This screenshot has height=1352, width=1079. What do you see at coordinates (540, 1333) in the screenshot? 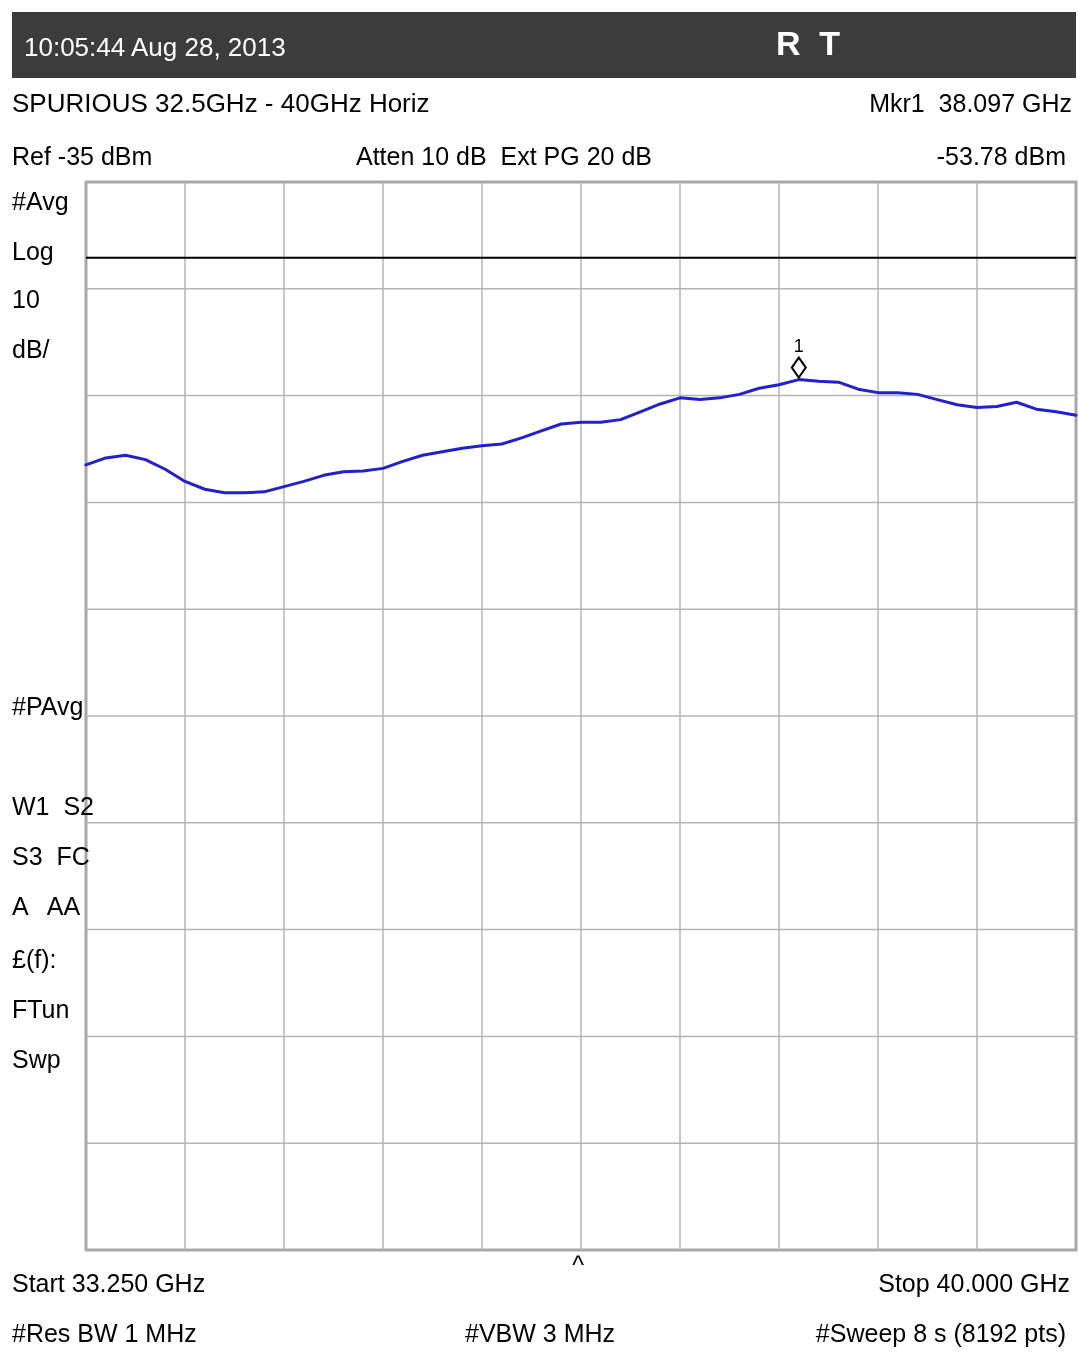
I see `text: #VBW 3 MHz` at bounding box center [540, 1333].